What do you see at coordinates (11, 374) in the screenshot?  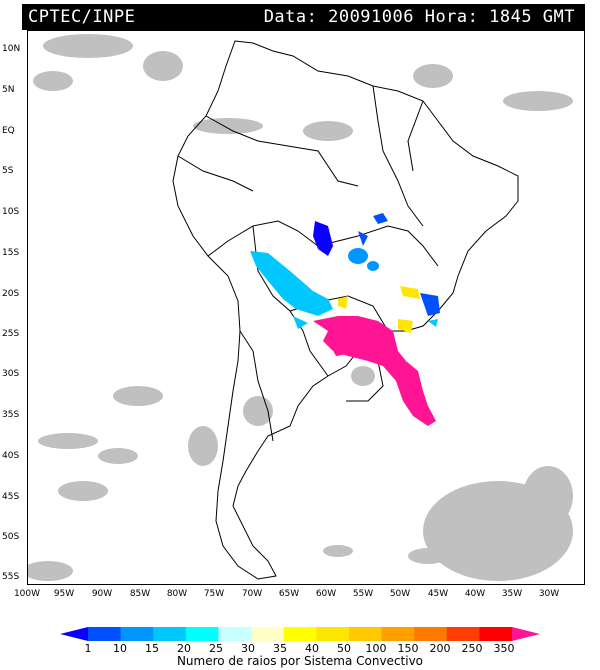 I see `lat-label: 30S` at bounding box center [11, 374].